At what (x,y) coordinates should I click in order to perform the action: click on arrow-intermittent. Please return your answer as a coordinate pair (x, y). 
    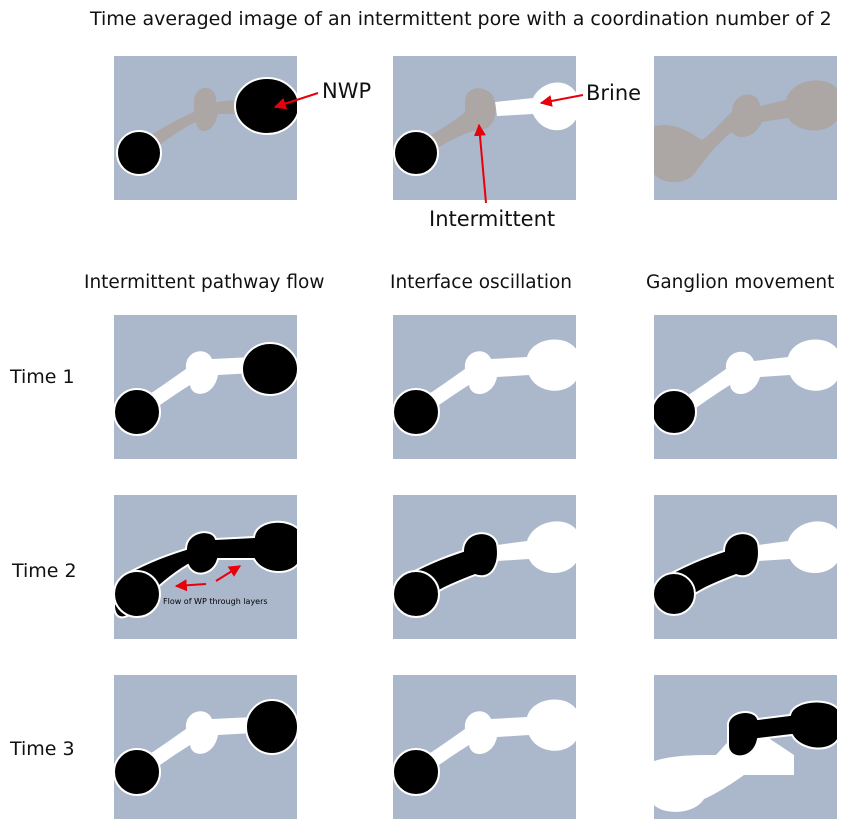
    Looking at the image, I should click on (480, 163).